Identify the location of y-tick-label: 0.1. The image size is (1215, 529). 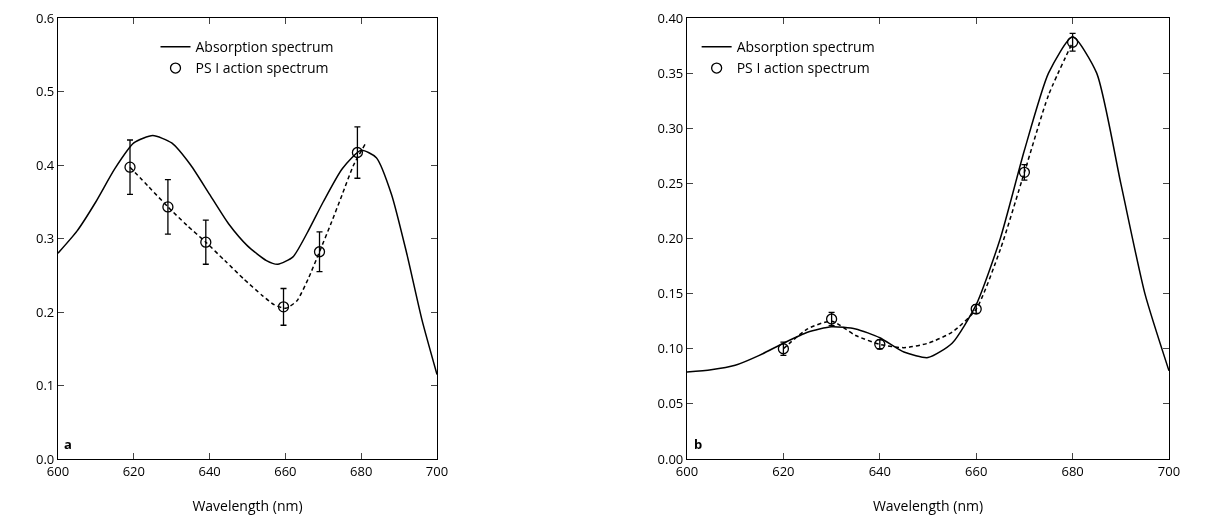
(45, 385).